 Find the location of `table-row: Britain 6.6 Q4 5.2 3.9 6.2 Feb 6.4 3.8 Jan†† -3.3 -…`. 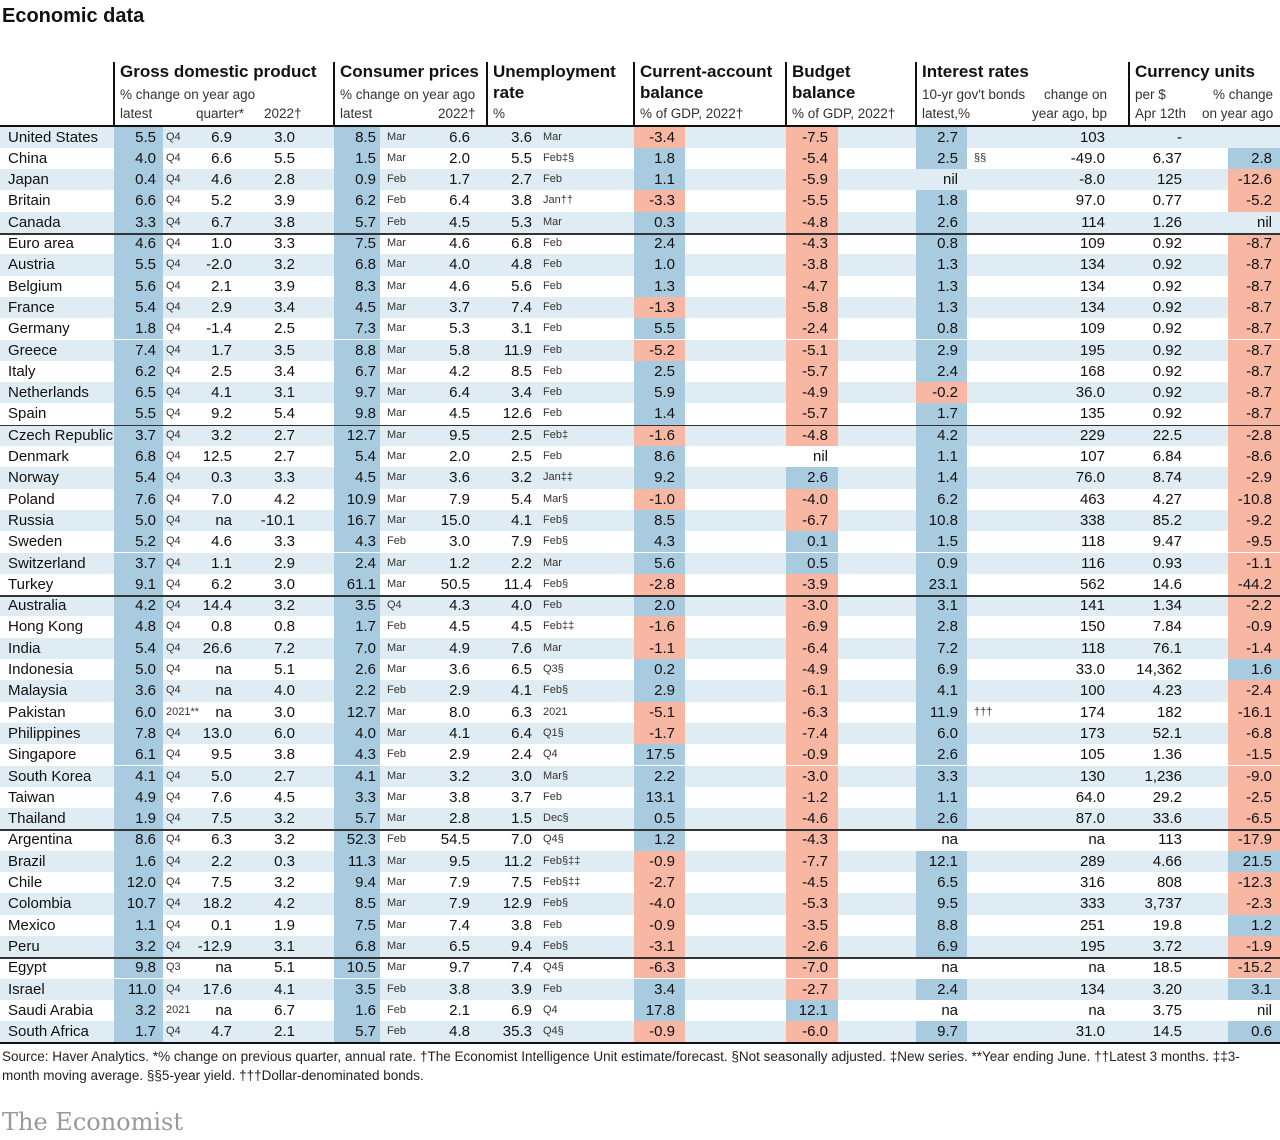

table-row: Britain 6.6 Q4 5.2 3.9 6.2 Feb 6.4 3.8 Jan†† -3.3 -… is located at coordinates (640, 201).